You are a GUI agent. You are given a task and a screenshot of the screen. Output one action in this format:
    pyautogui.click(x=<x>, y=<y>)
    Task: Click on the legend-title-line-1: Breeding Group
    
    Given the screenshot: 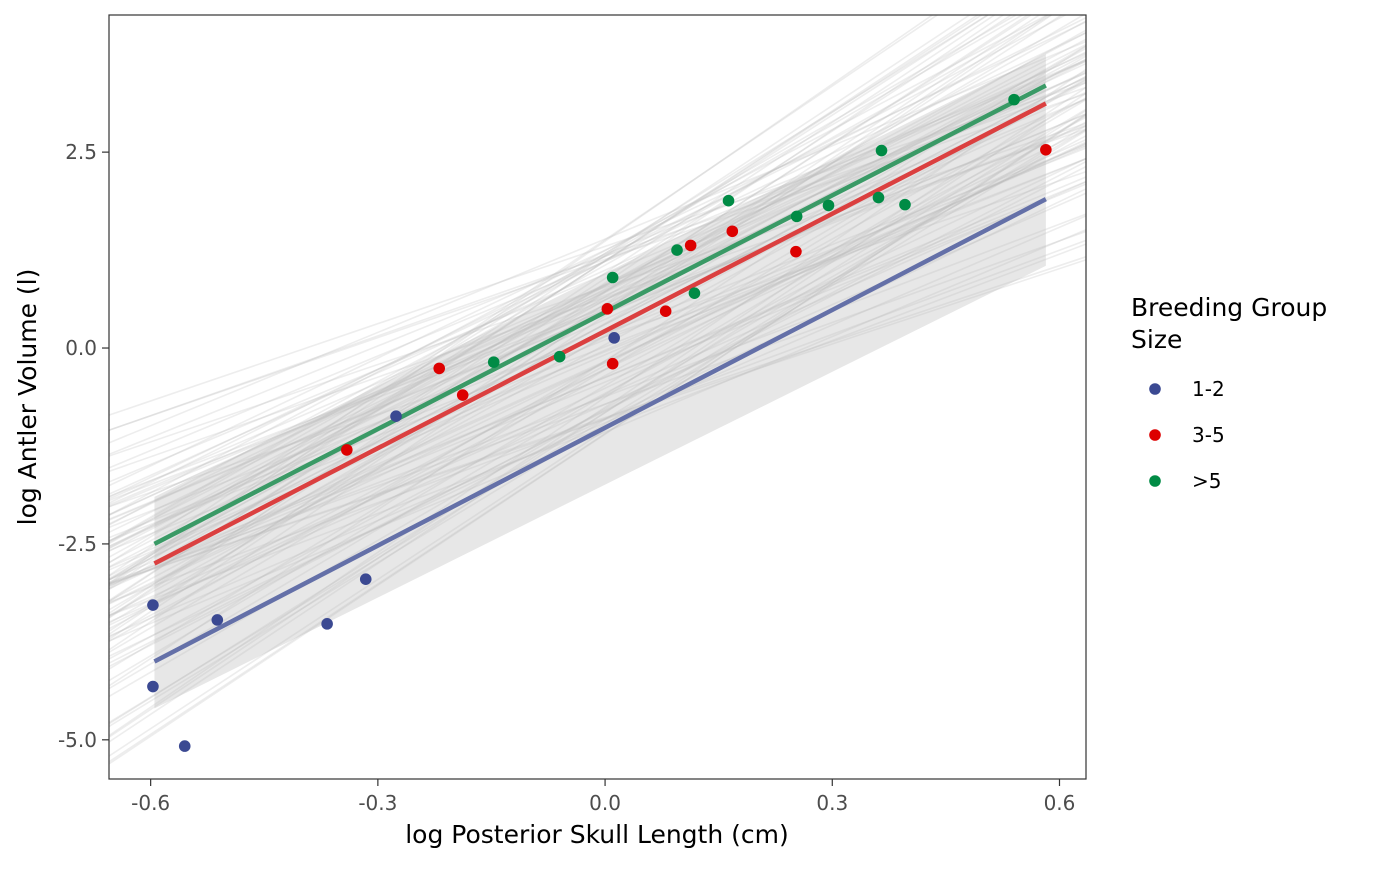 What is the action you would take?
    pyautogui.click(x=1229, y=307)
    